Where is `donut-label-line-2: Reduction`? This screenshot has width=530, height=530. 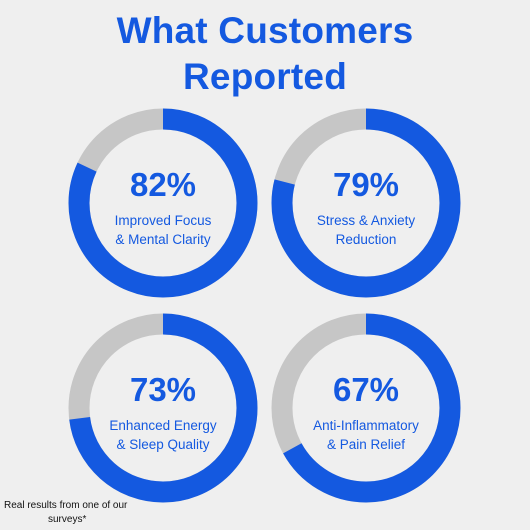 donut-label-line-2: Reduction is located at coordinates (366, 239).